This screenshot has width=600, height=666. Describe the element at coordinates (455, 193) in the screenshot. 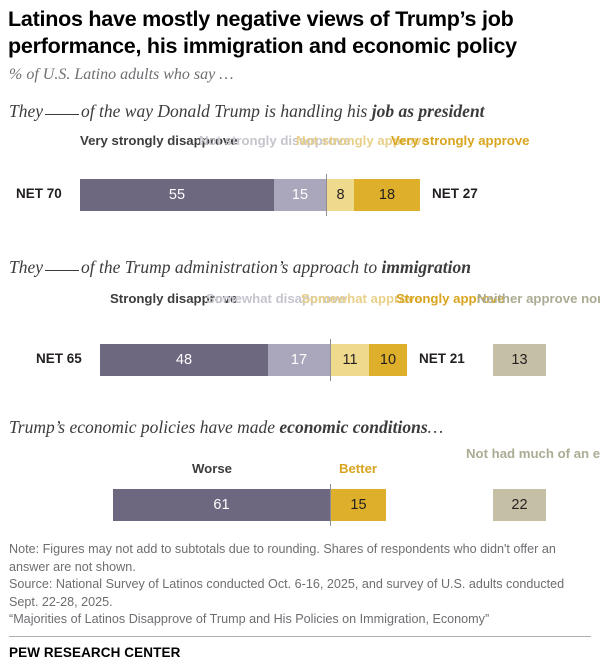

I see `net-label-job-approve: NET 27` at that location.